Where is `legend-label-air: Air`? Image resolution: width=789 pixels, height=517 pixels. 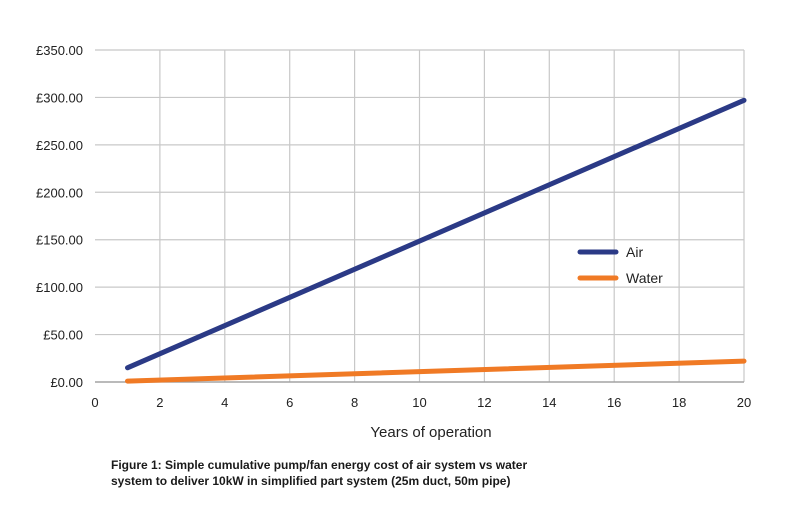
legend-label-air: Air is located at coordinates (634, 252).